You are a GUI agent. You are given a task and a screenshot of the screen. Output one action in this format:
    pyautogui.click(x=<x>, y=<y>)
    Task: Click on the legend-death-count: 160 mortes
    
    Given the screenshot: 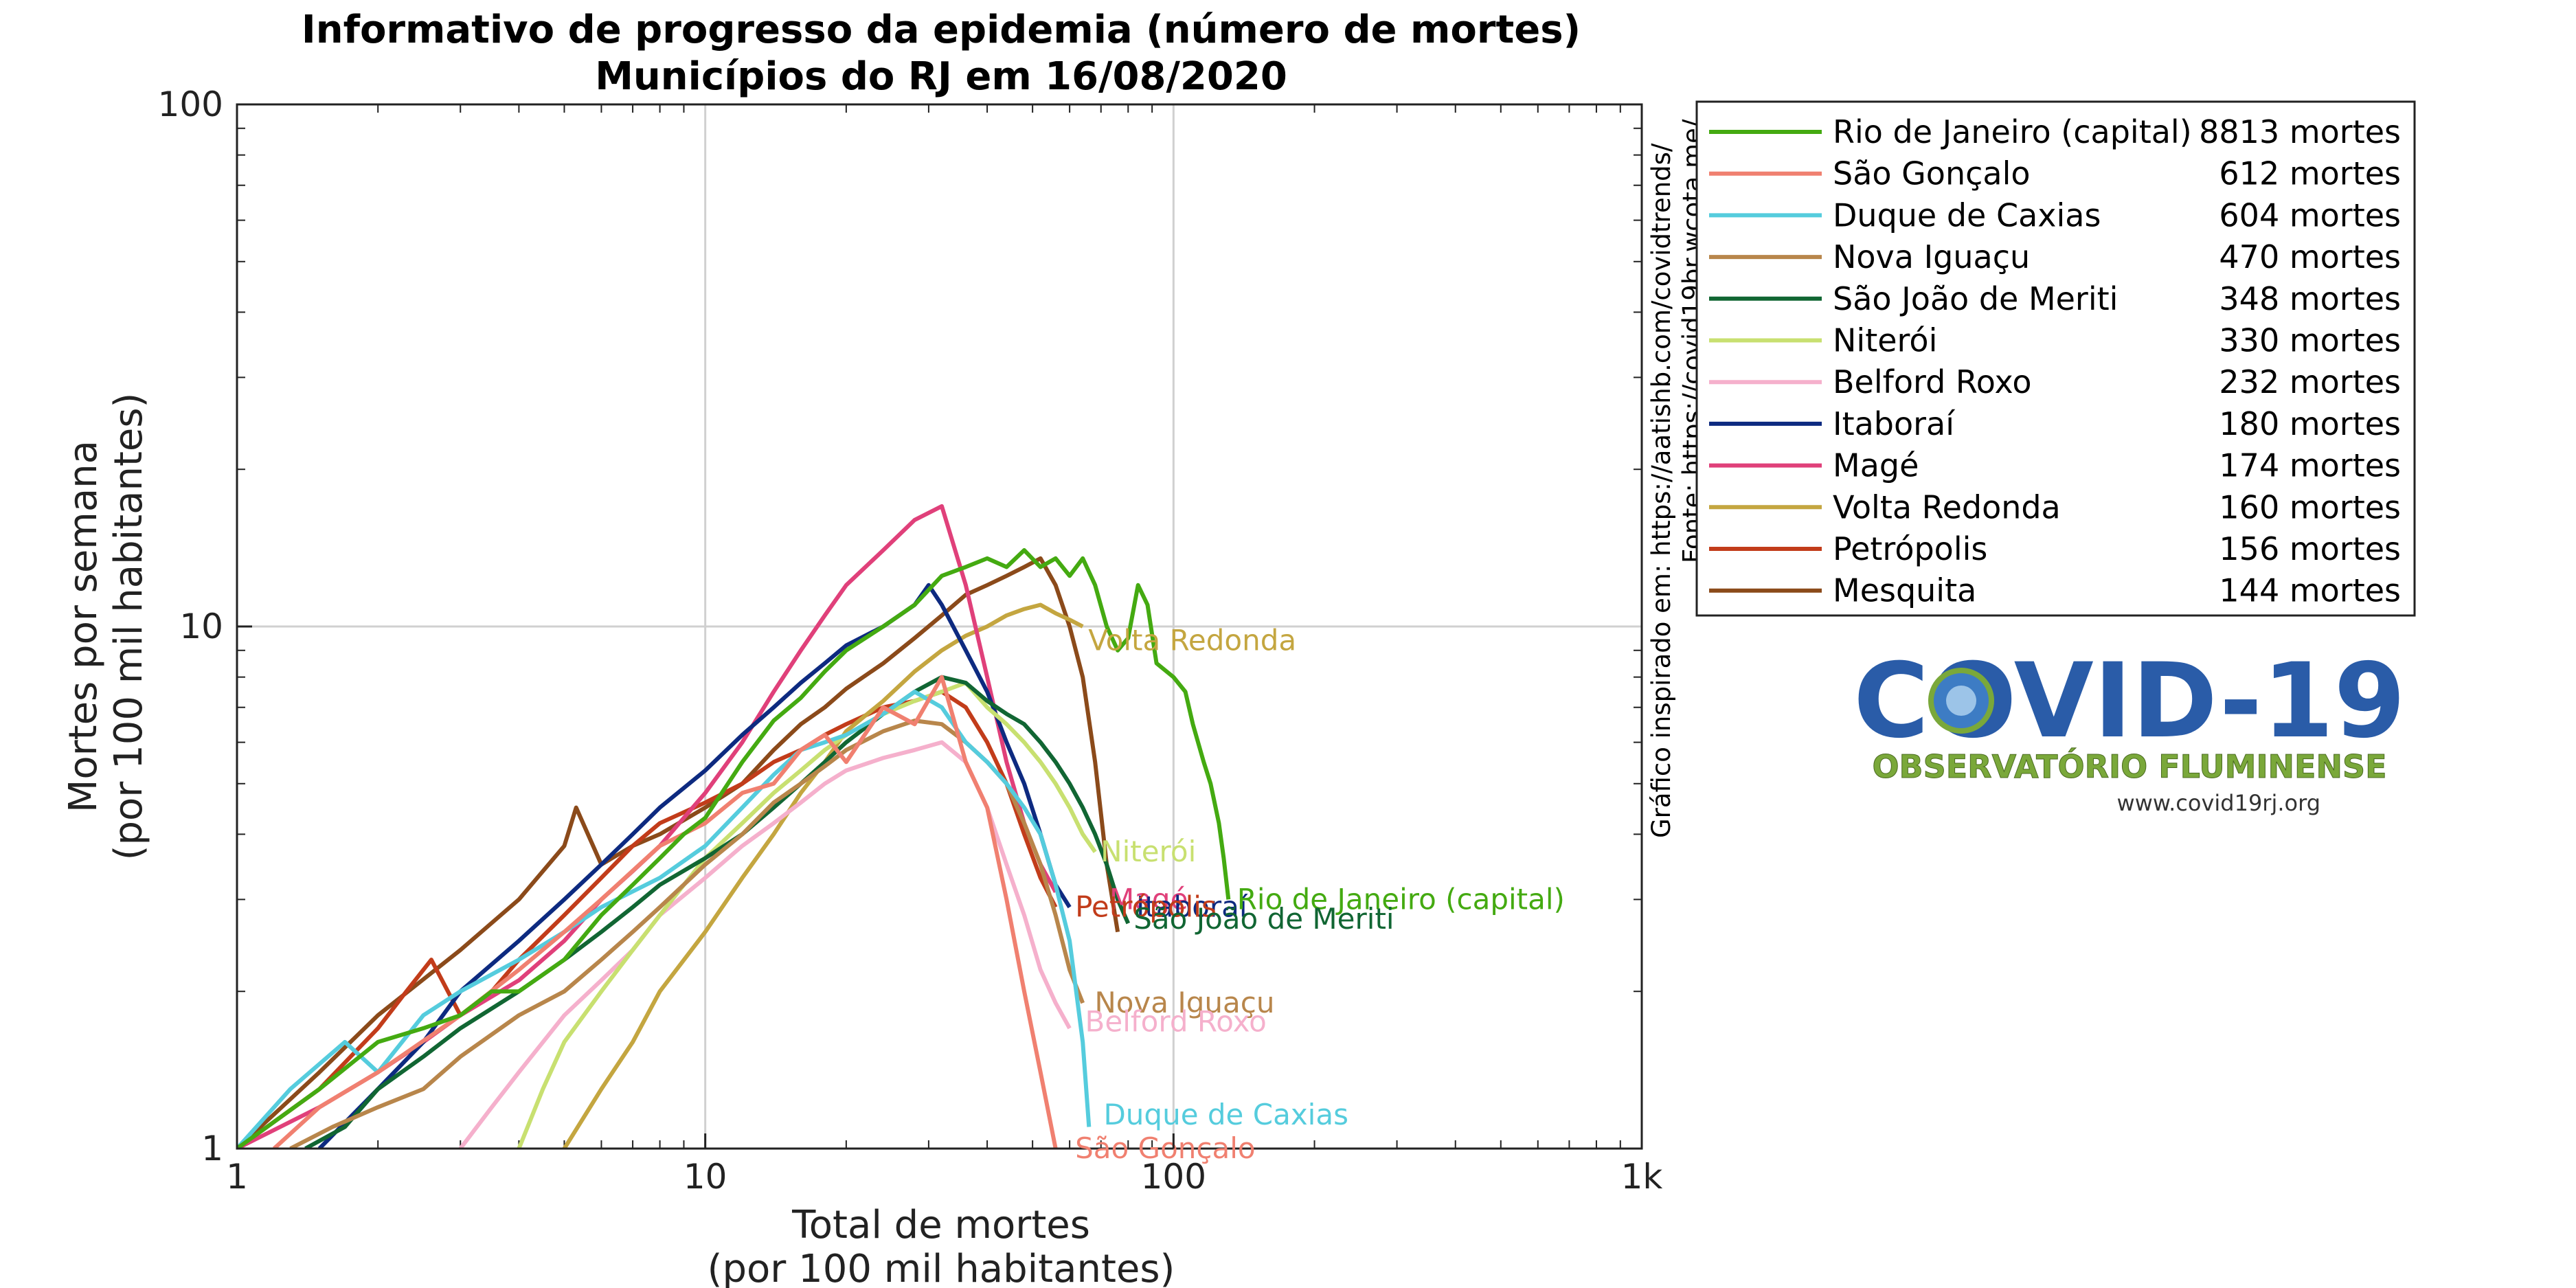 What is the action you would take?
    pyautogui.click(x=2310, y=507)
    